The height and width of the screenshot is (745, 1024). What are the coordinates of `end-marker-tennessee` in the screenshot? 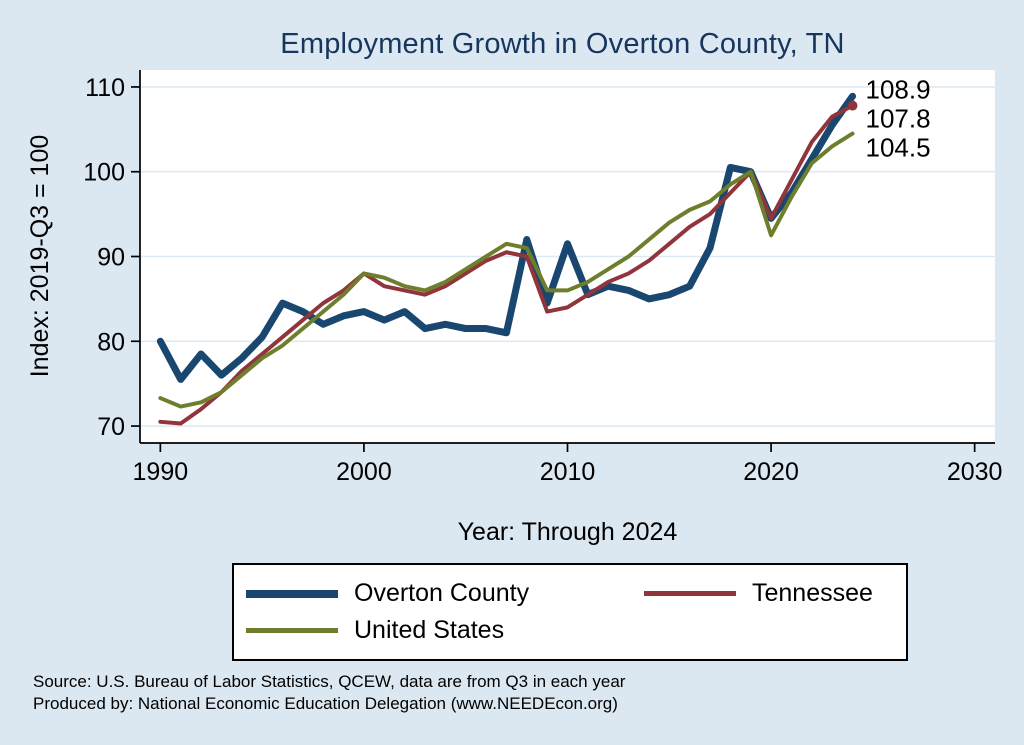 It's located at (852, 105).